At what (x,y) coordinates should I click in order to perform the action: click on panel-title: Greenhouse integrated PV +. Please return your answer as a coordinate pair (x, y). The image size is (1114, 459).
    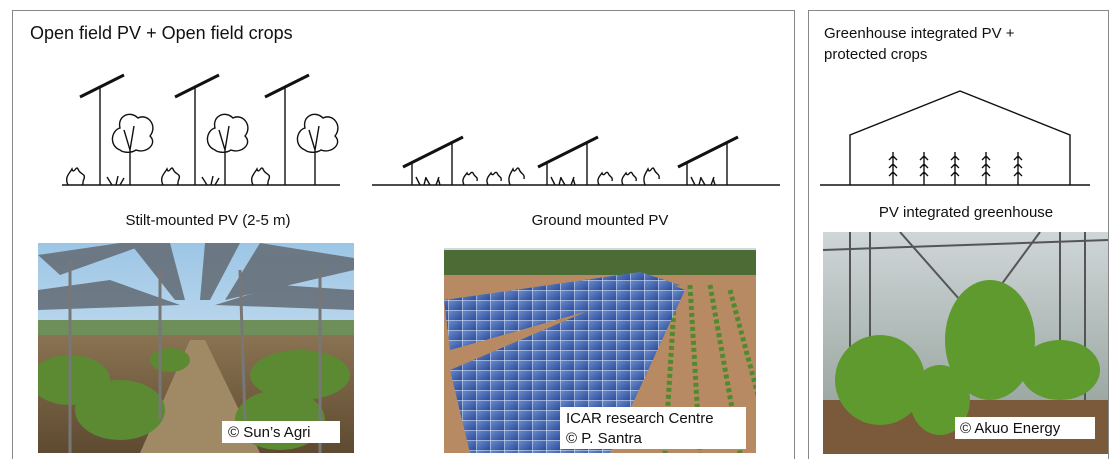
    Looking at the image, I should click on (919, 33).